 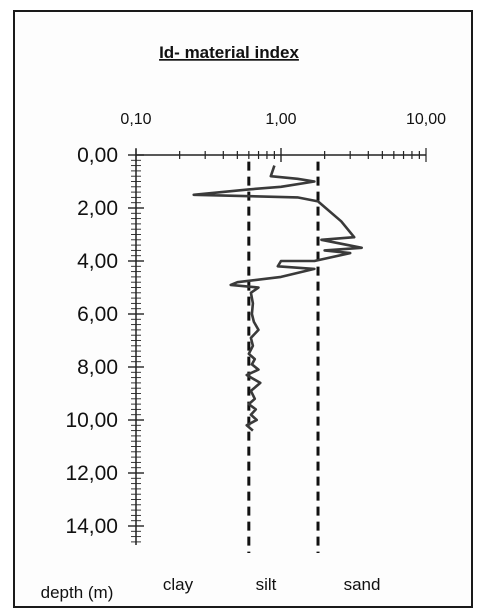 I want to click on y-tick-label: 4,00, so click(x=97, y=261).